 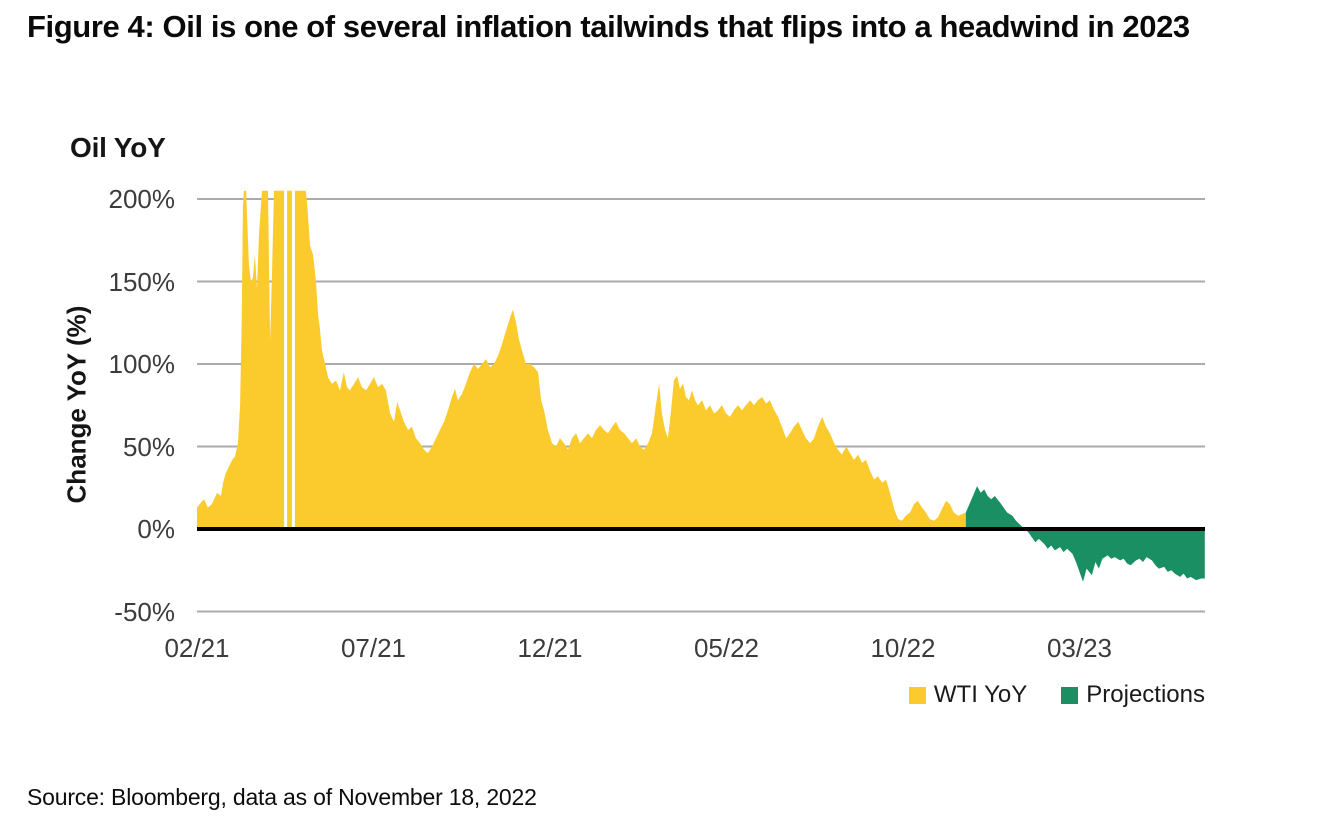 What do you see at coordinates (726, 648) in the screenshot?
I see `x-tick-label: 05/22` at bounding box center [726, 648].